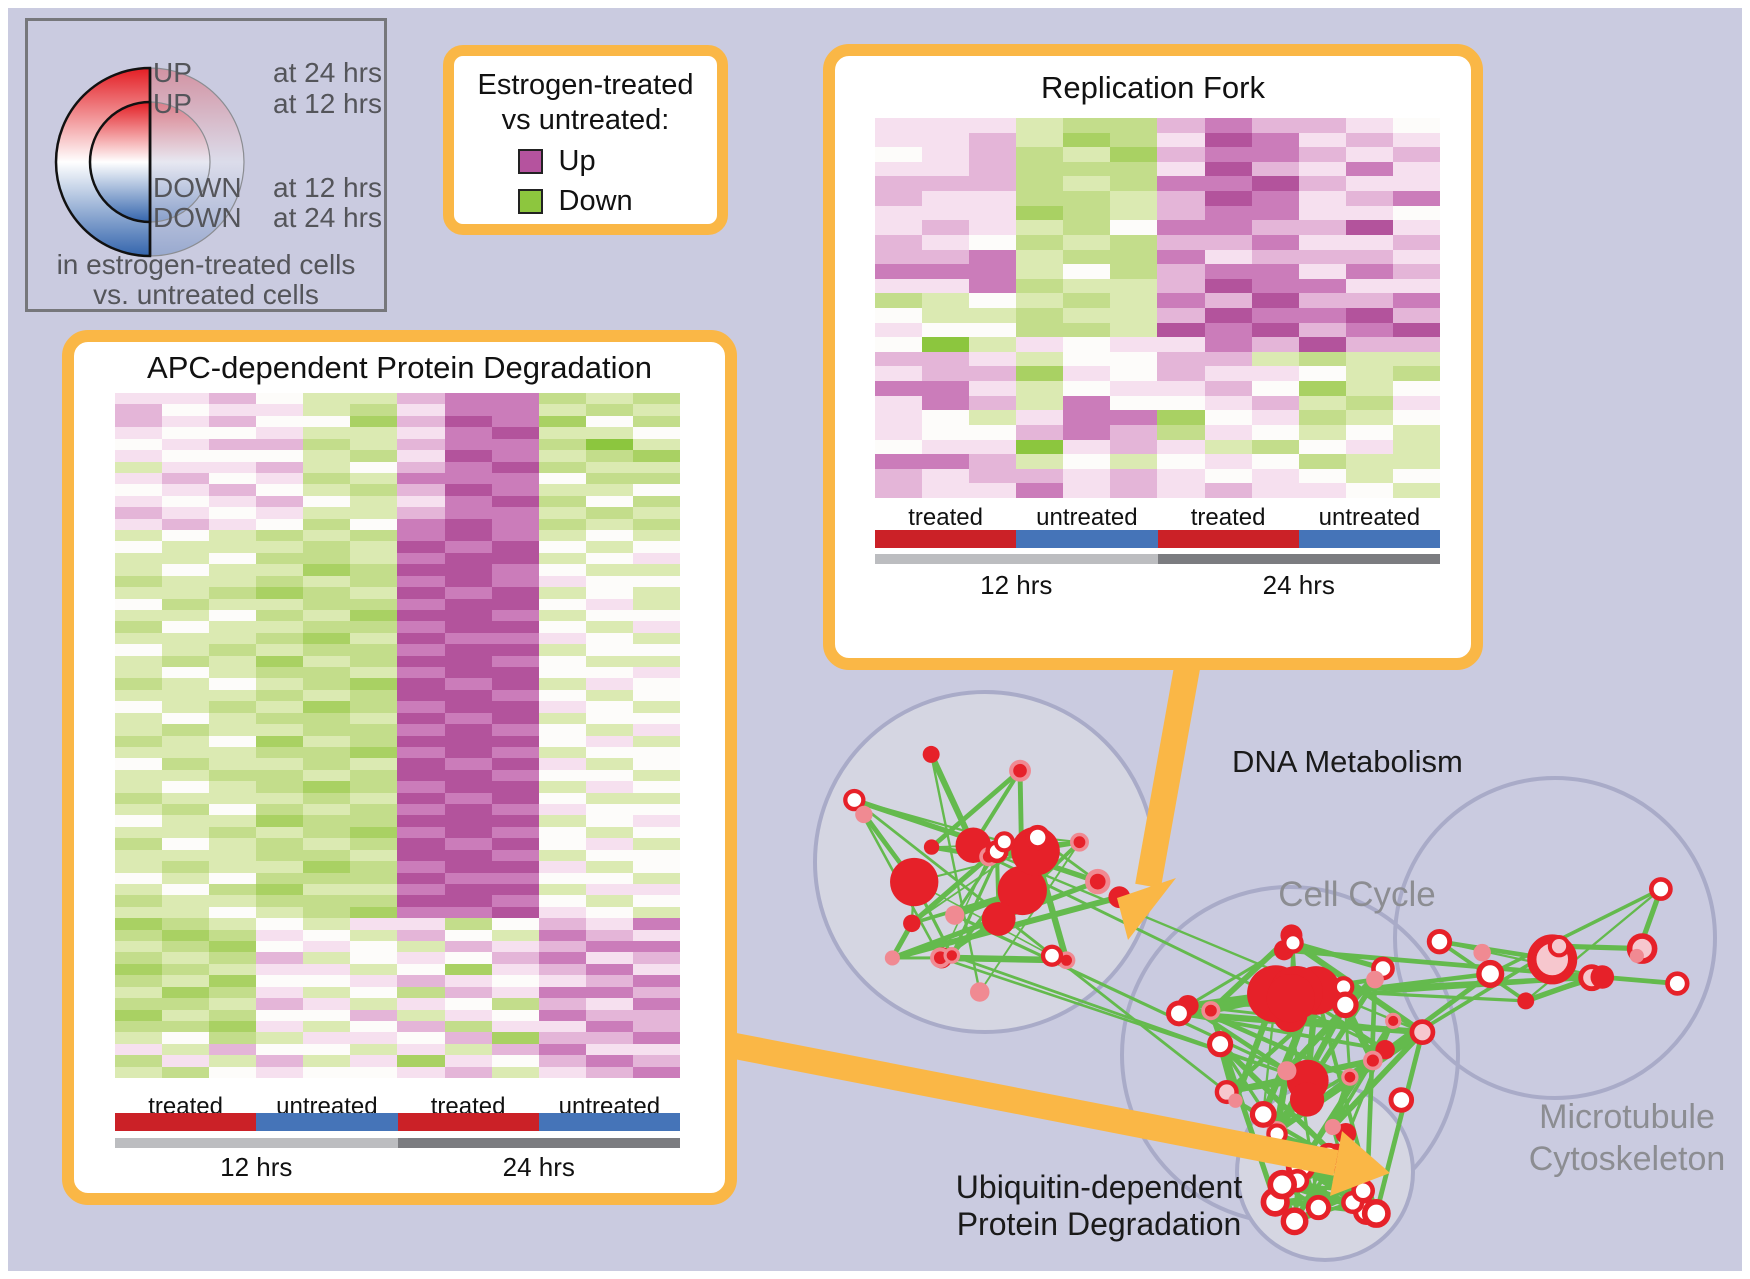 The height and width of the screenshot is (1279, 1750). What do you see at coordinates (327, 187) in the screenshot?
I see `ring-down-inner-time: at 12 hrs` at bounding box center [327, 187].